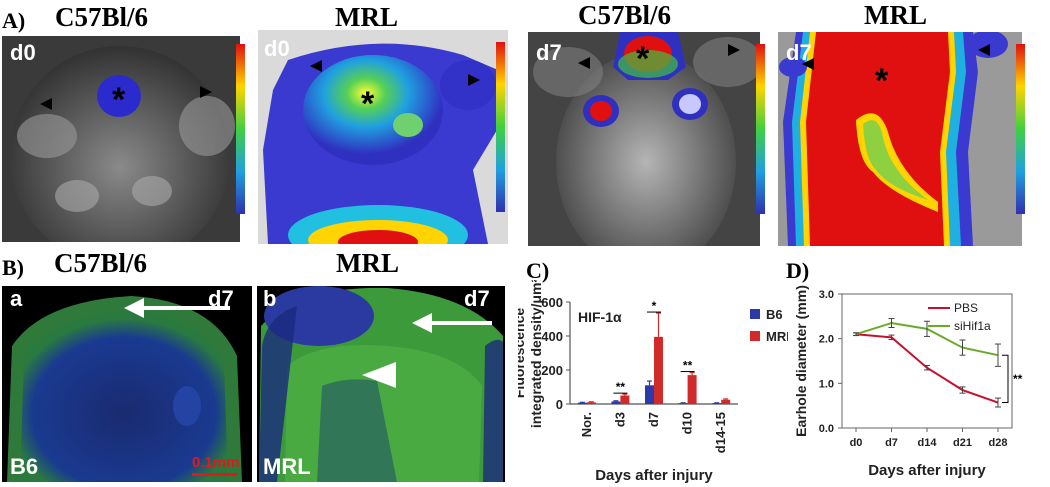 Image resolution: width=1050 pixels, height=487 pixels. I want to click on legend-label-pbs: PBS, so click(966, 308).